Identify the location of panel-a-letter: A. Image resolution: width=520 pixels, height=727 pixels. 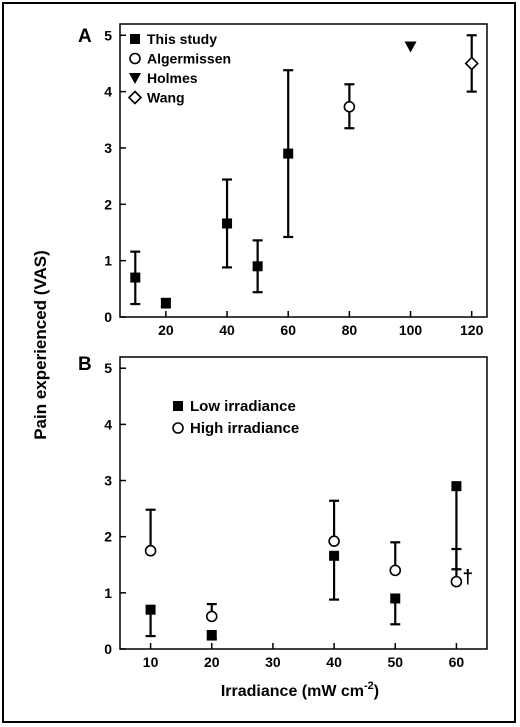
(85, 36).